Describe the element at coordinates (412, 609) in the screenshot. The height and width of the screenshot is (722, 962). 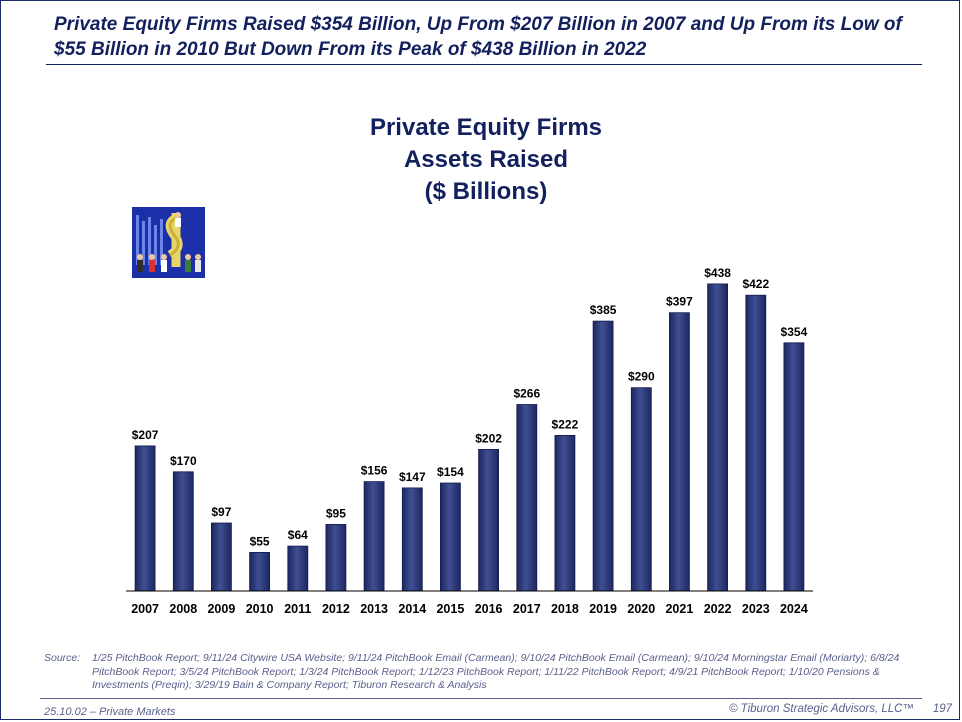
I see `x-tick-2014: 2014` at that location.